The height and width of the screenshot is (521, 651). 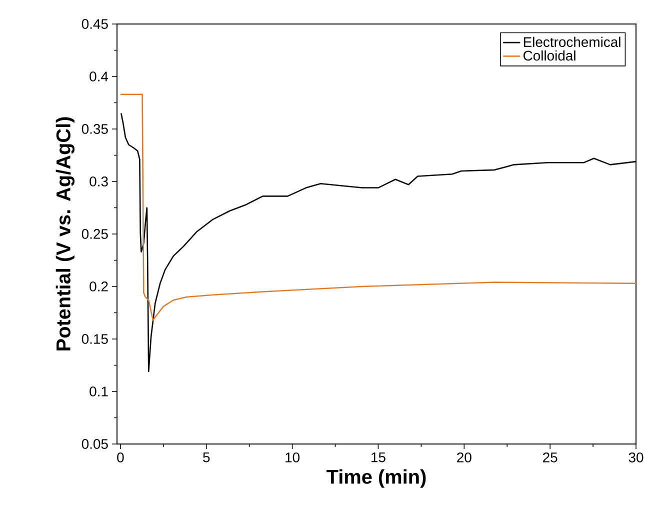 I want to click on legend-label: Colloidal, so click(x=550, y=55).